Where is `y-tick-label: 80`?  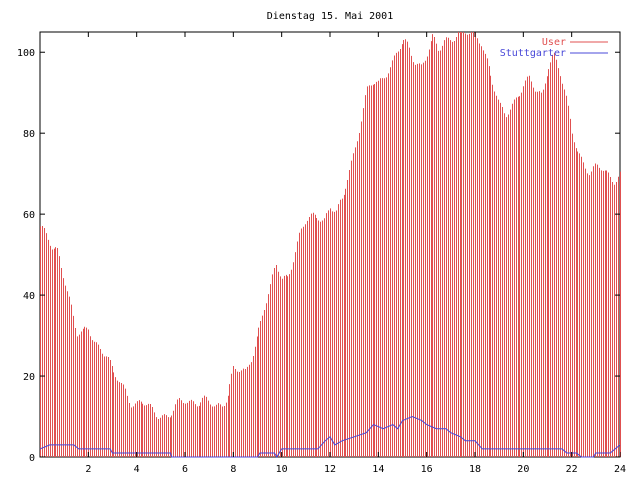
y-tick-label: 80 is located at coordinates (29, 134).